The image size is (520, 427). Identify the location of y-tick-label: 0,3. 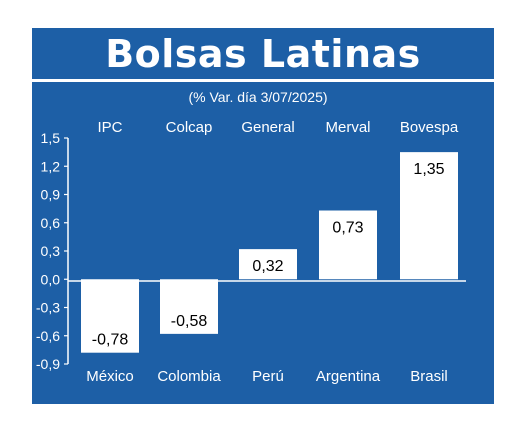
(51, 251).